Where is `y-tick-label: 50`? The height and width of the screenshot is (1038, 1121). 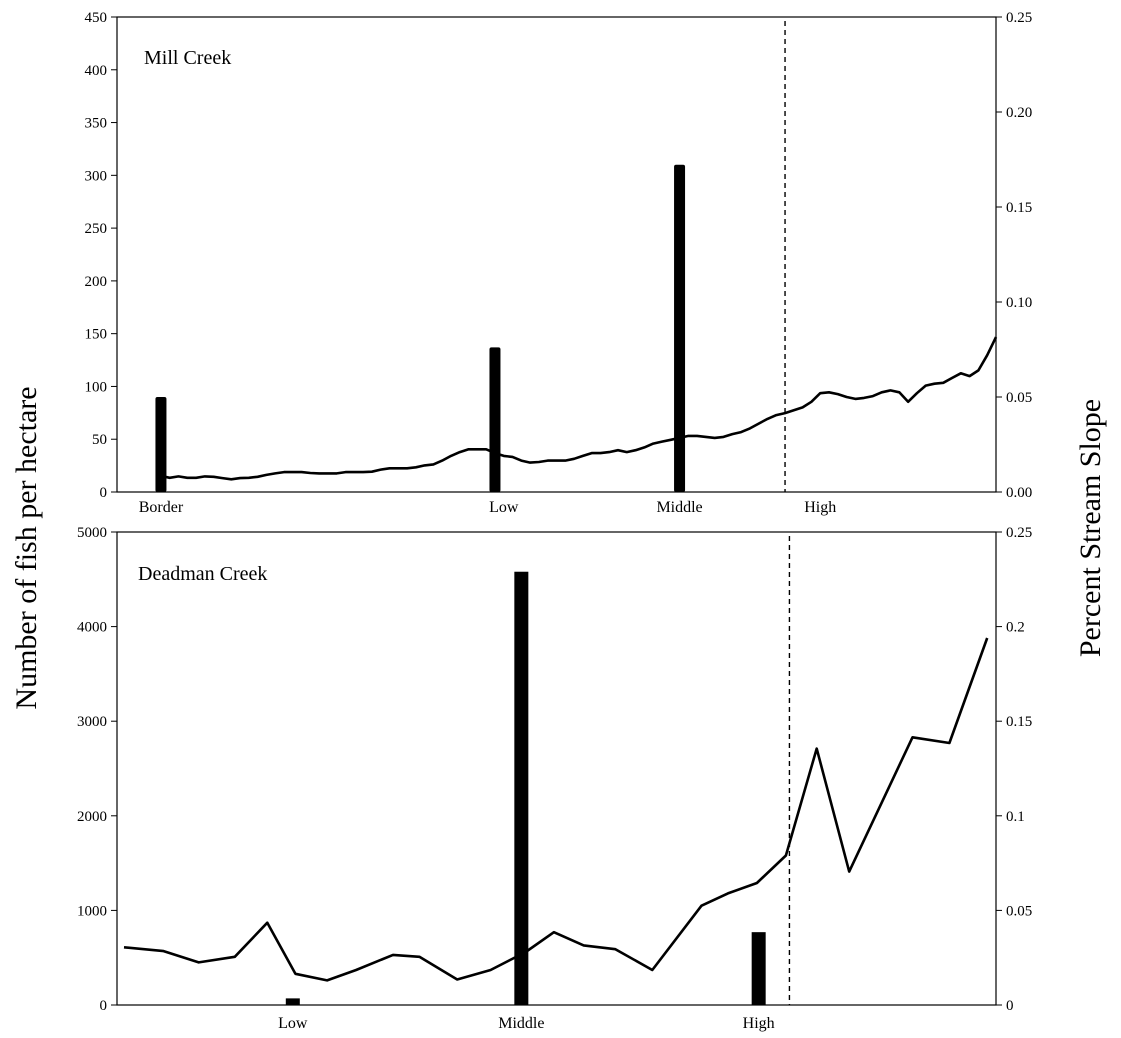
y-tick-label: 50 is located at coordinates (99, 440).